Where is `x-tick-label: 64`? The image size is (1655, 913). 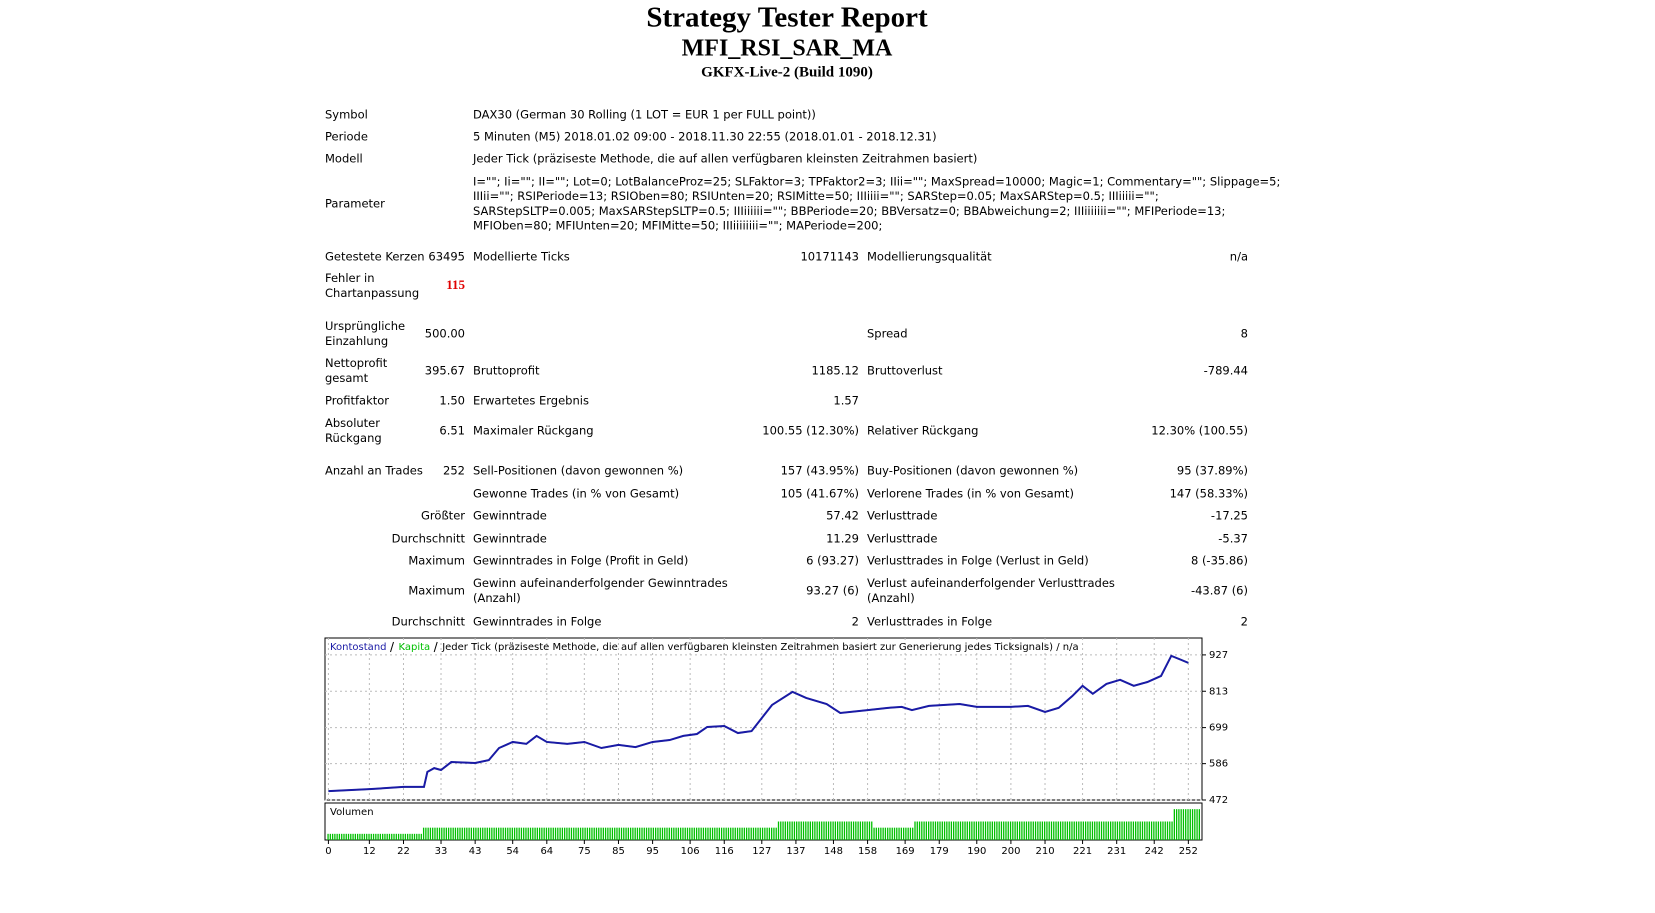
x-tick-label: 64 is located at coordinates (546, 851).